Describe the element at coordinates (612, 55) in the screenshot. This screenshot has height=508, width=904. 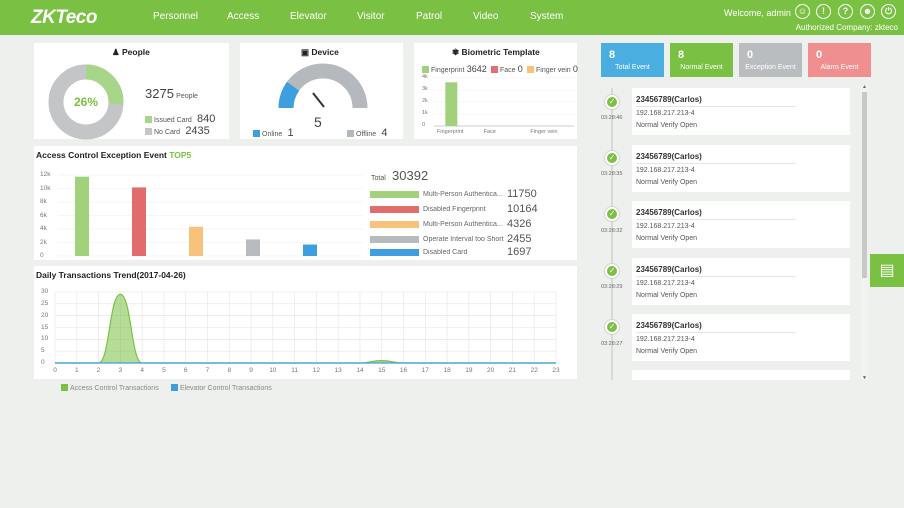
I see `total-event-value: 8` at that location.